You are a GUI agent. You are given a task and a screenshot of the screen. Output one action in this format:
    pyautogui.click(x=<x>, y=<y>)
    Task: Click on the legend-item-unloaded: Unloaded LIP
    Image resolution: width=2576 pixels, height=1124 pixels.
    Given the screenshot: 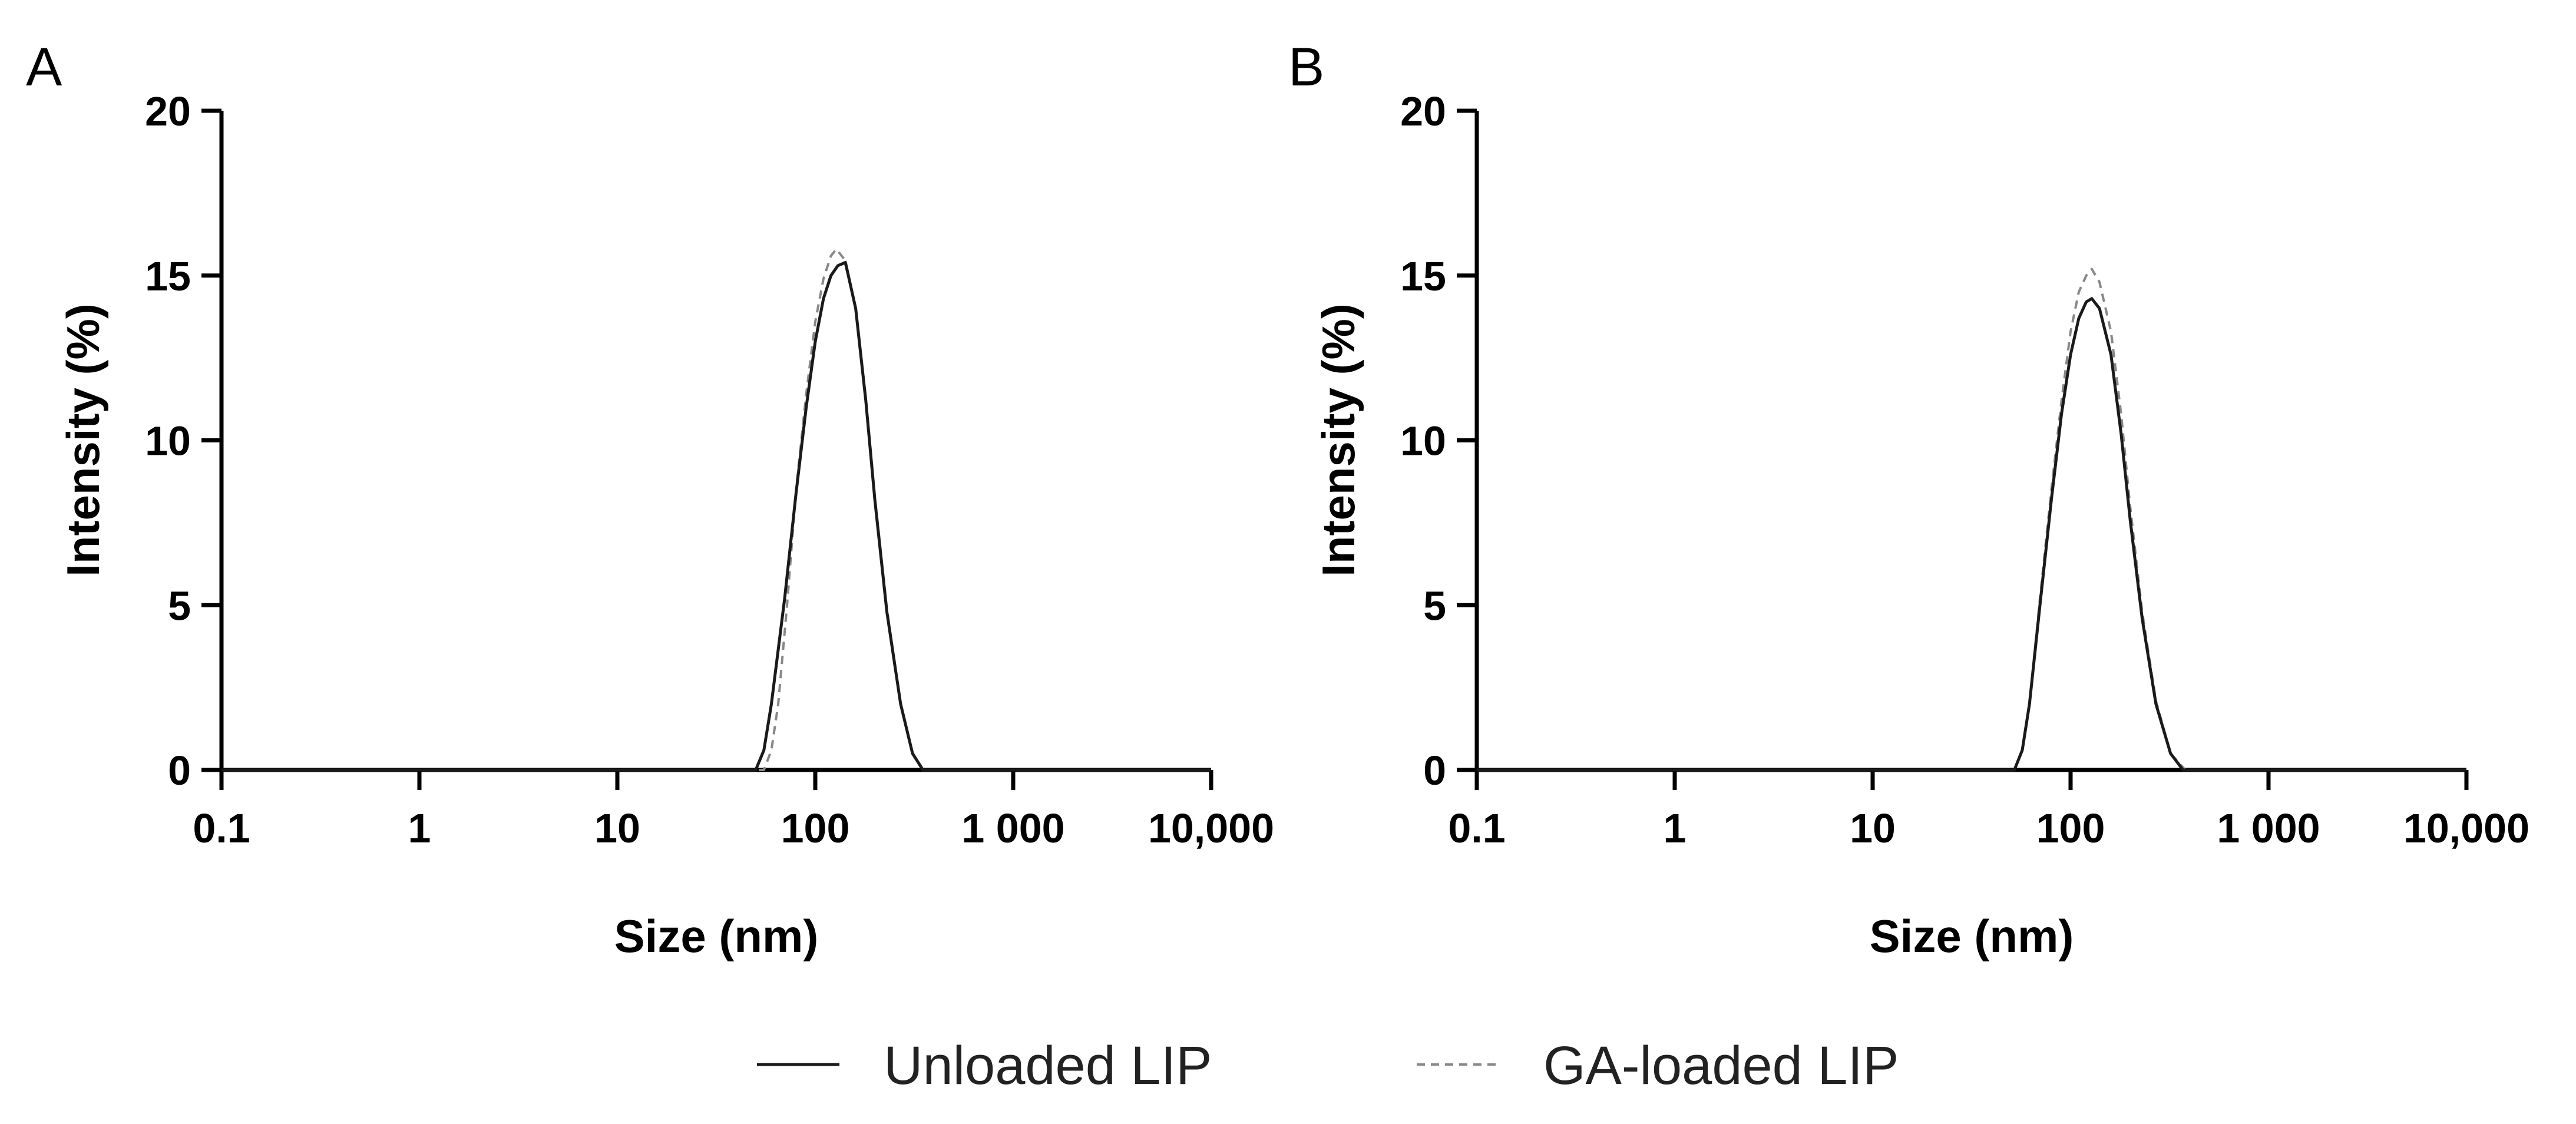 What is the action you would take?
    pyautogui.click(x=984, y=1066)
    